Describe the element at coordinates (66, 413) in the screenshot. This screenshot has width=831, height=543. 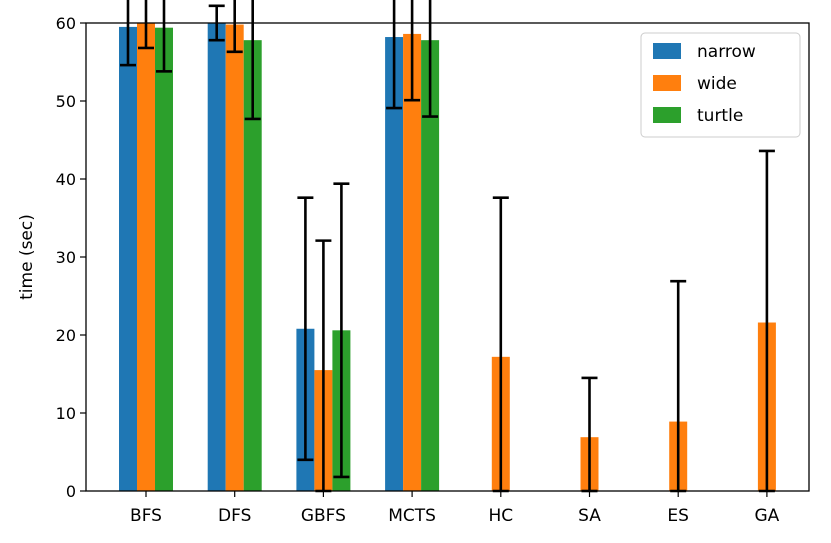
I see `y-tick-label: 10` at that location.